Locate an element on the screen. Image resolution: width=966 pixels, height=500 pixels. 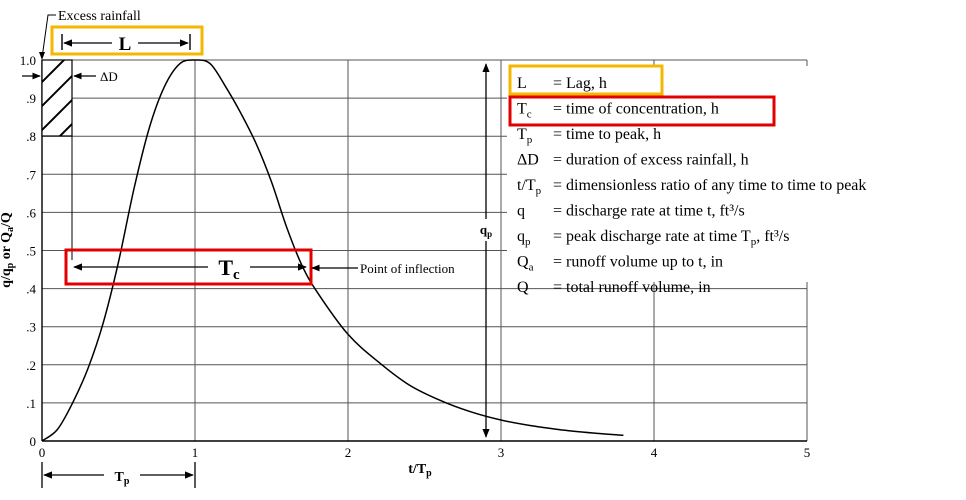
svg-text: Excess rainfall is located at coordinates (99, 16).